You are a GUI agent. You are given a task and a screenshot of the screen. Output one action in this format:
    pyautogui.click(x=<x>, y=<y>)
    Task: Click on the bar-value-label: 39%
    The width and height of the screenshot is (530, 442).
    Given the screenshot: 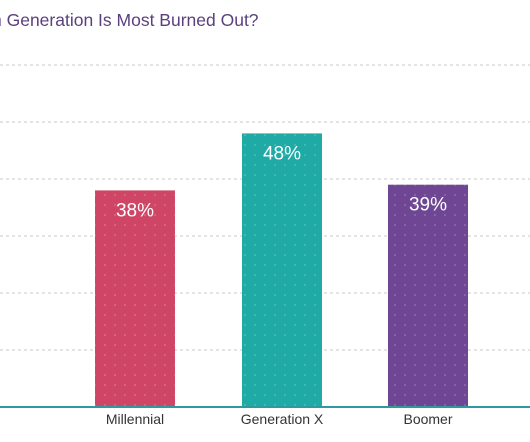 What is the action you would take?
    pyautogui.click(x=428, y=205)
    